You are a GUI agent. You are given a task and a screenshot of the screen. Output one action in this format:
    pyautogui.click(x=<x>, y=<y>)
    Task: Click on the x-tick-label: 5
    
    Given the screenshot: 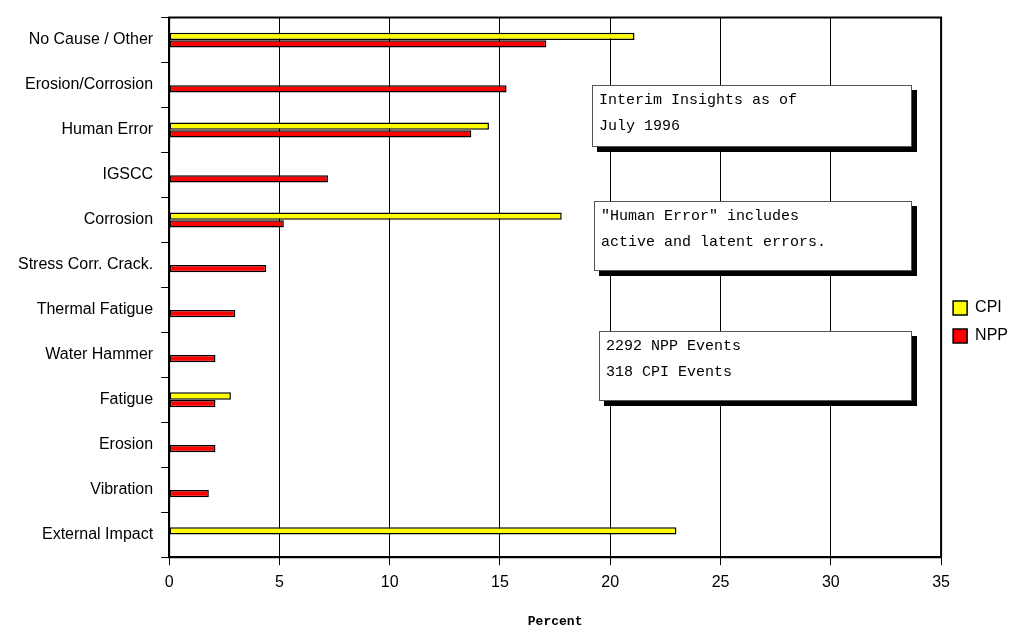 What is the action you would take?
    pyautogui.click(x=279, y=582)
    